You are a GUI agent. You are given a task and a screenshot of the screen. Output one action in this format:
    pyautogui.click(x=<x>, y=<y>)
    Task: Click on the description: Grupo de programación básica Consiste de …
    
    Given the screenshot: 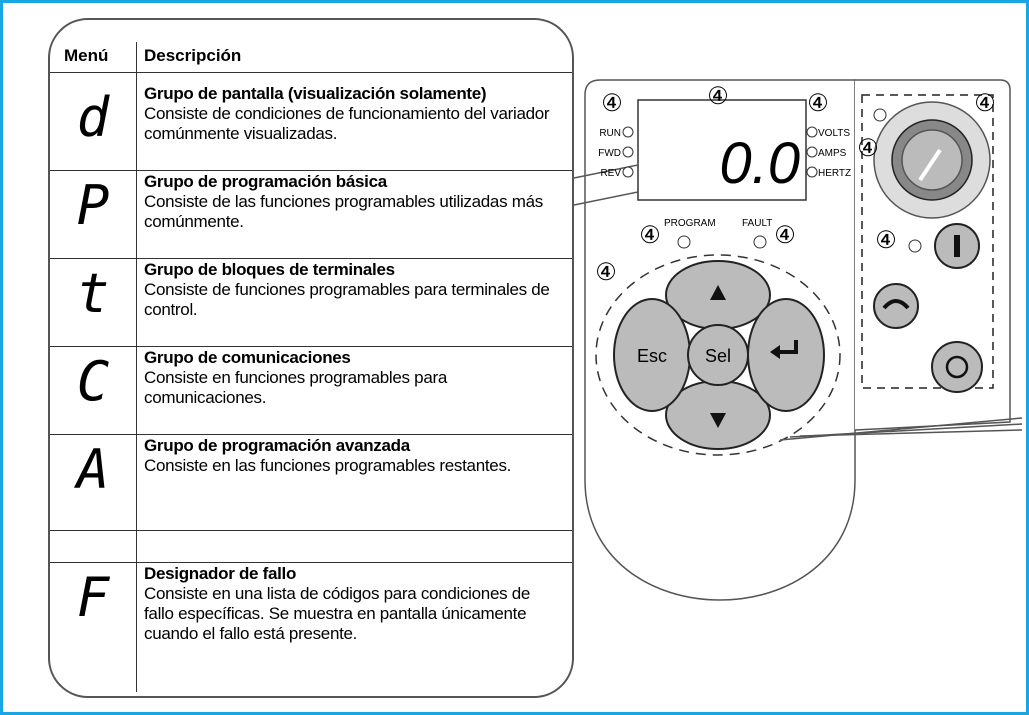 What is the action you would take?
    pyautogui.click(x=354, y=202)
    